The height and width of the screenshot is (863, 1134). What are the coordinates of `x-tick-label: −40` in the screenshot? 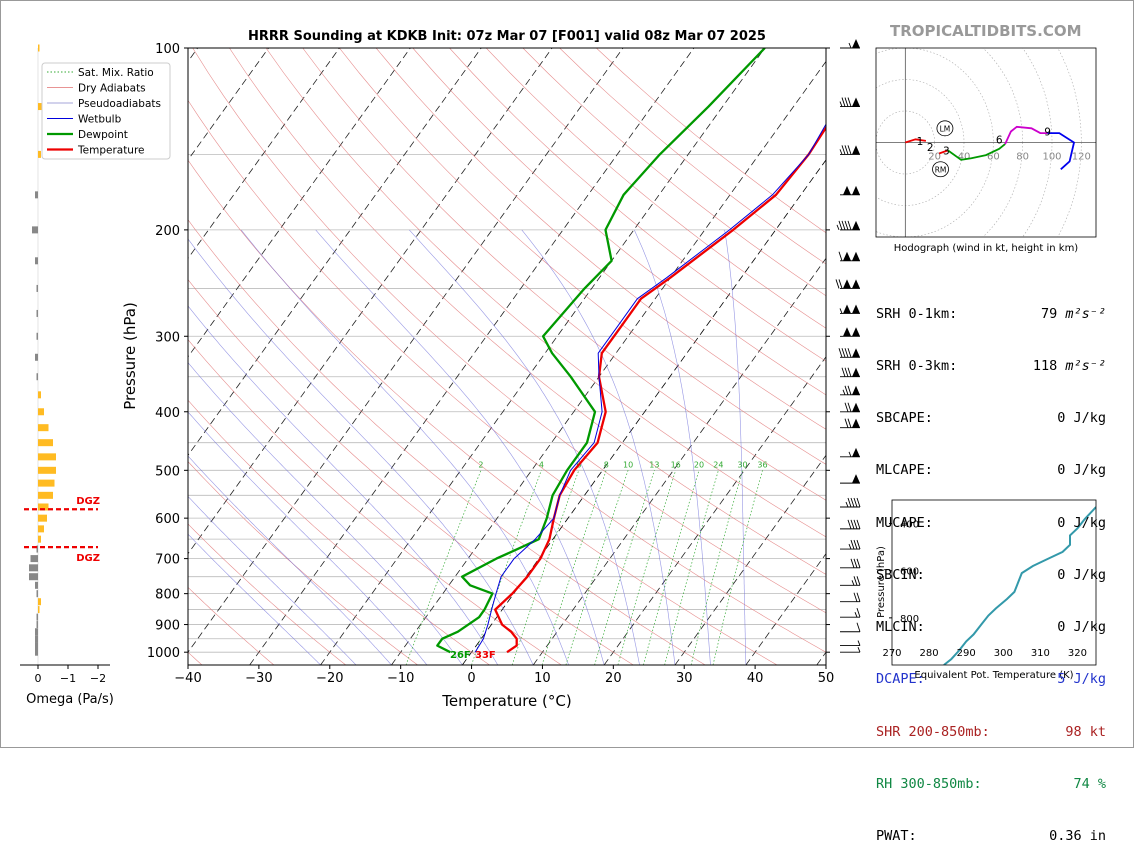 It's located at (187, 678).